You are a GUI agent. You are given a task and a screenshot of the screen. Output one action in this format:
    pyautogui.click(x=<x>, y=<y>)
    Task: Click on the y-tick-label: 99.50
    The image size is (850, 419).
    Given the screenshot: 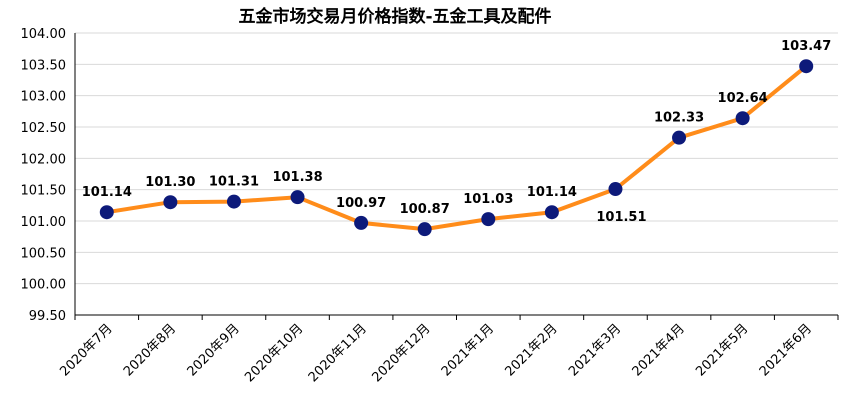 What is the action you would take?
    pyautogui.click(x=47, y=316)
    